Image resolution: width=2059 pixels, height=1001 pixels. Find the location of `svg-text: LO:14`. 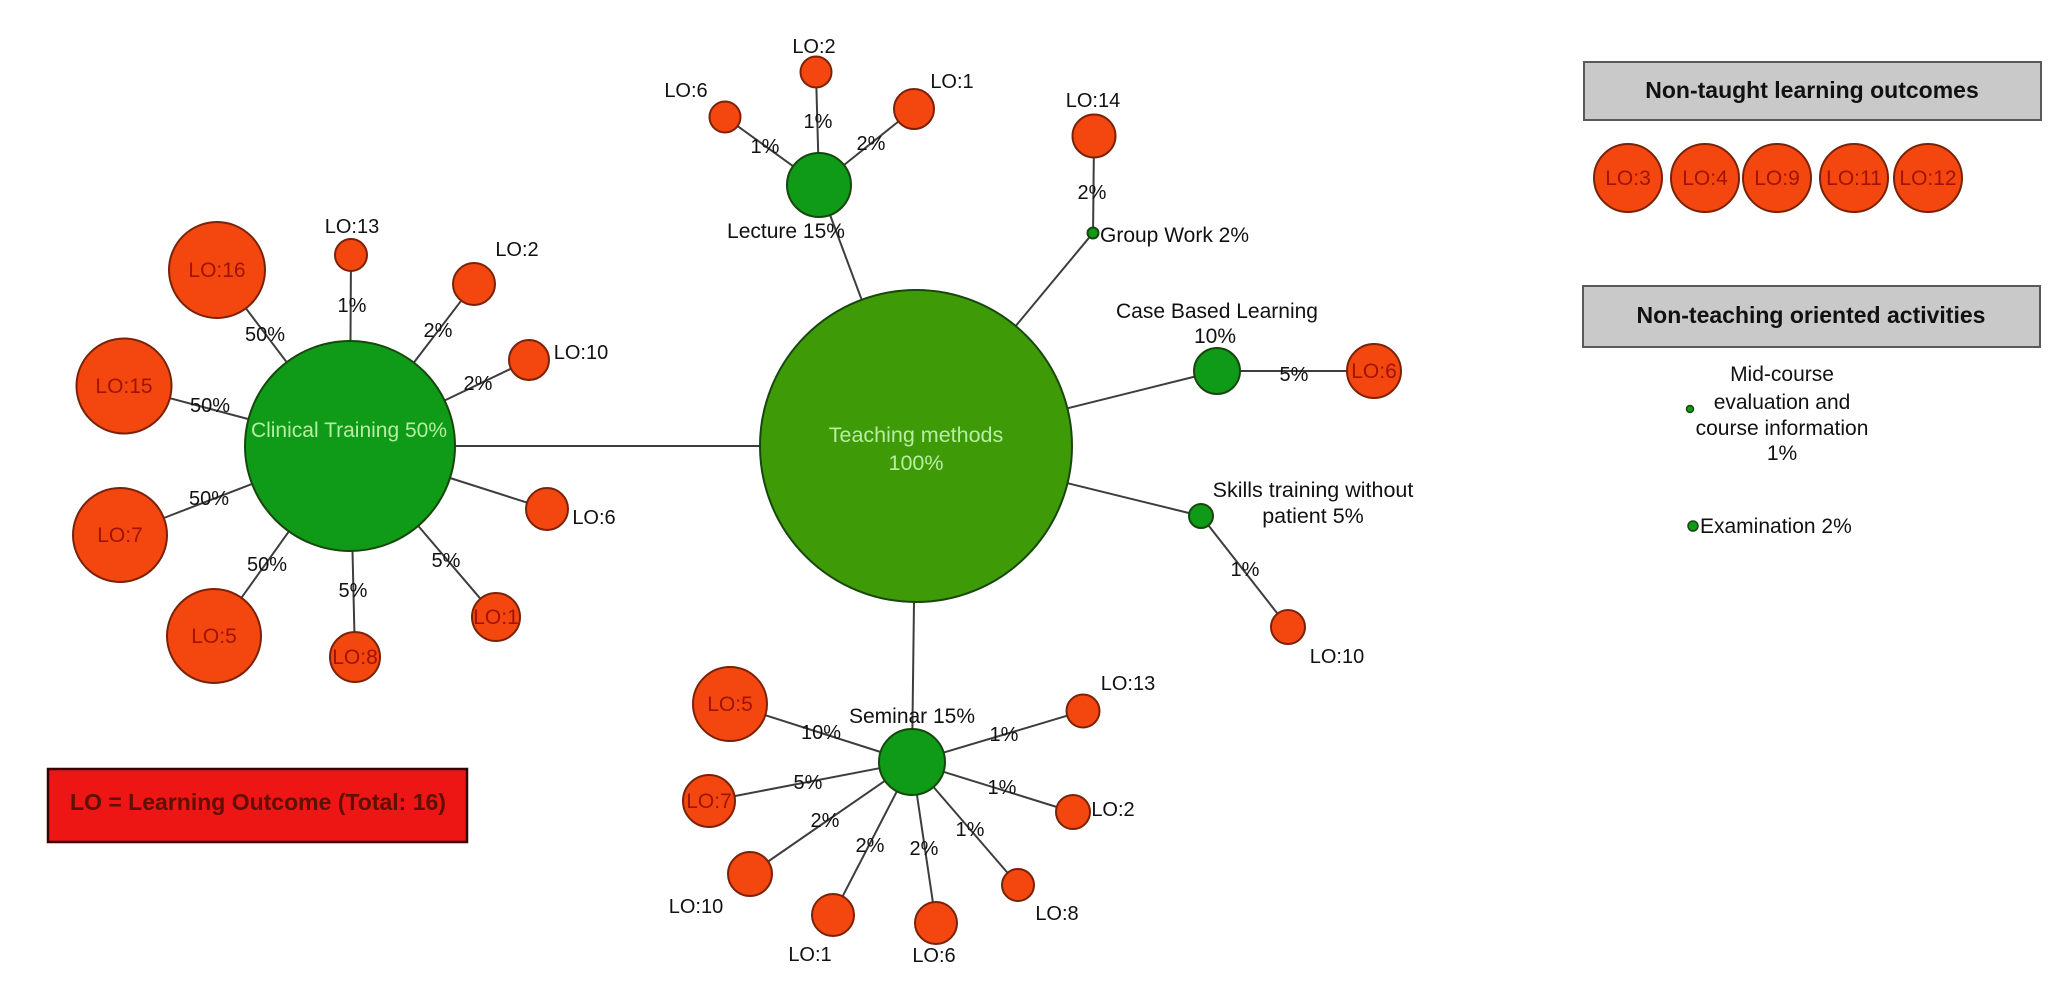

svg-text: LO:14 is located at coordinates (1093, 101).